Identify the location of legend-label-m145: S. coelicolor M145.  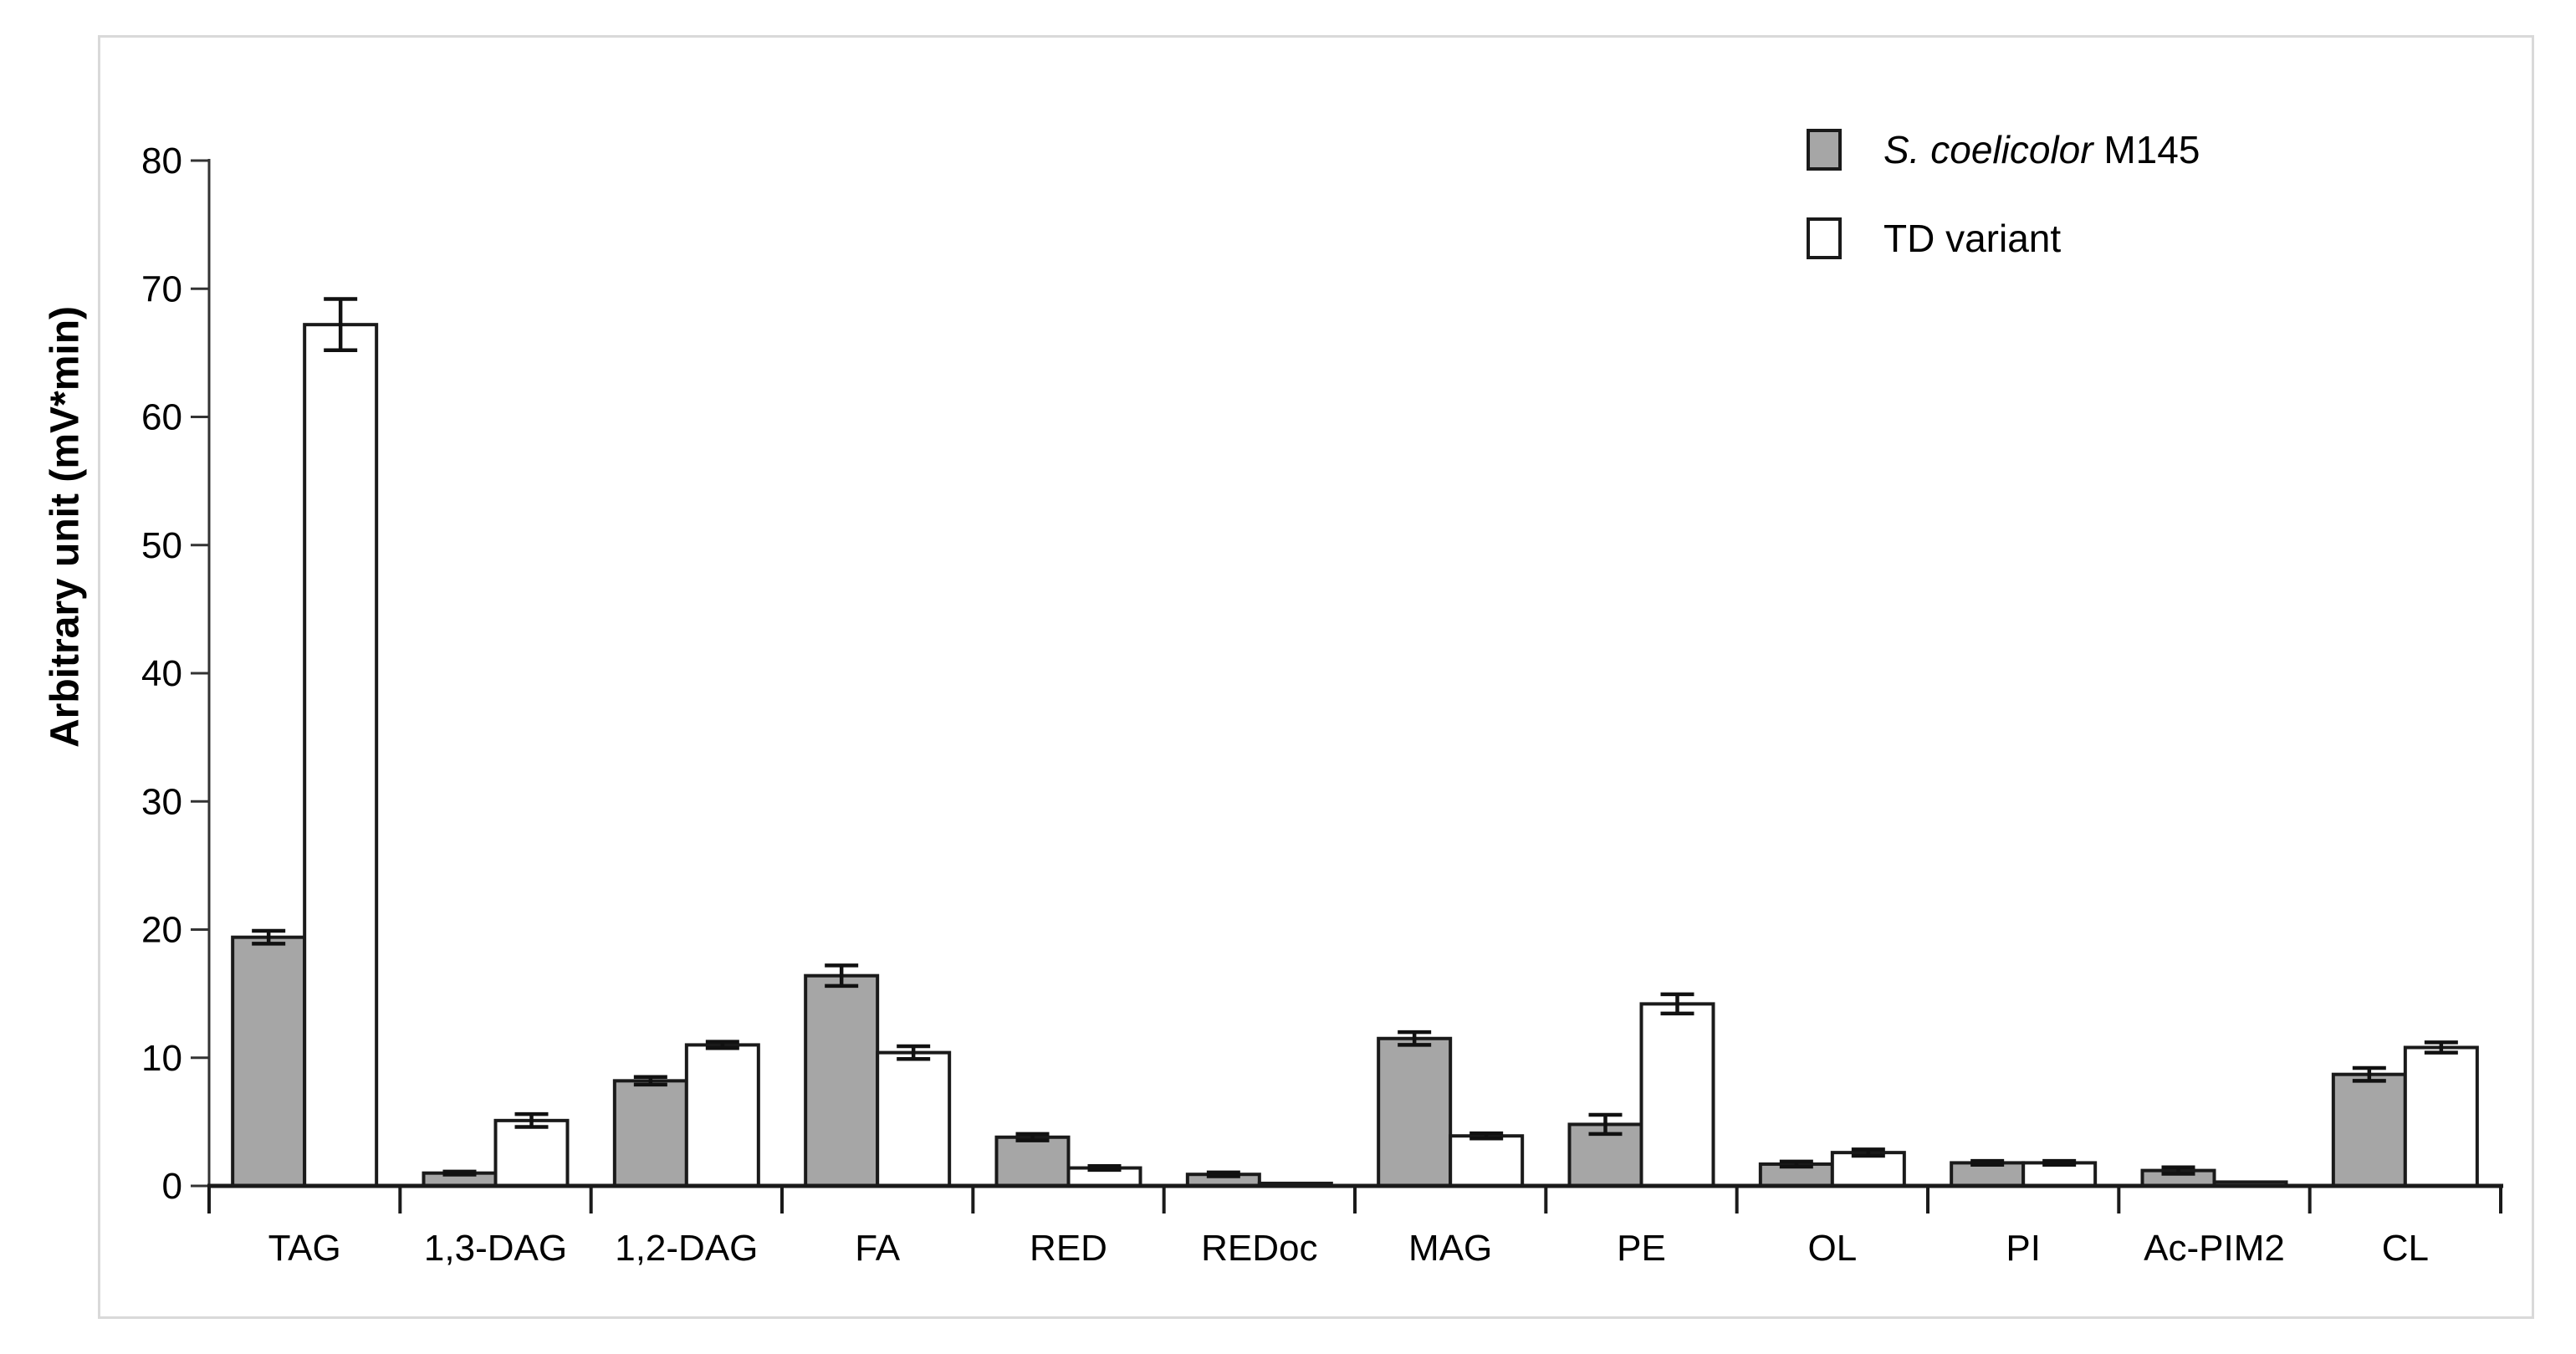
(2041, 149).